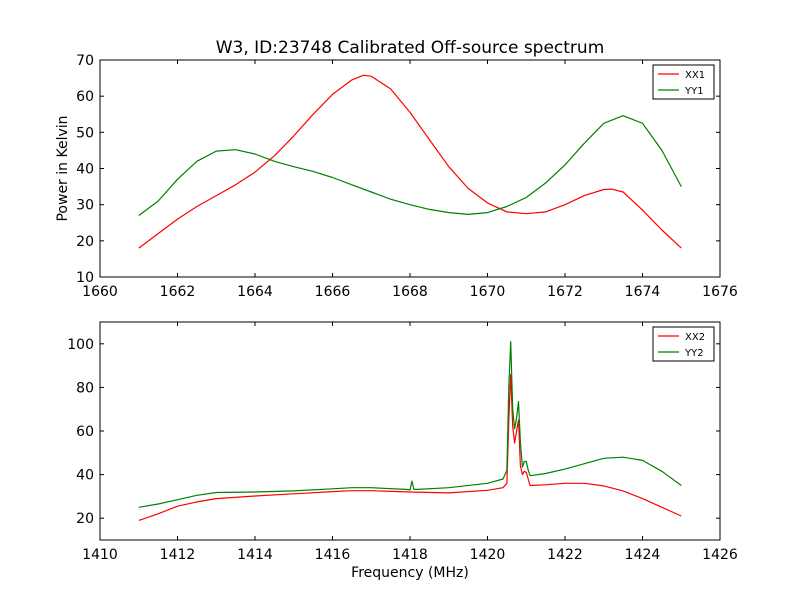 The width and height of the screenshot is (800, 600). What do you see at coordinates (178, 292) in the screenshot?
I see `x-tick-label: 1662` at bounding box center [178, 292].